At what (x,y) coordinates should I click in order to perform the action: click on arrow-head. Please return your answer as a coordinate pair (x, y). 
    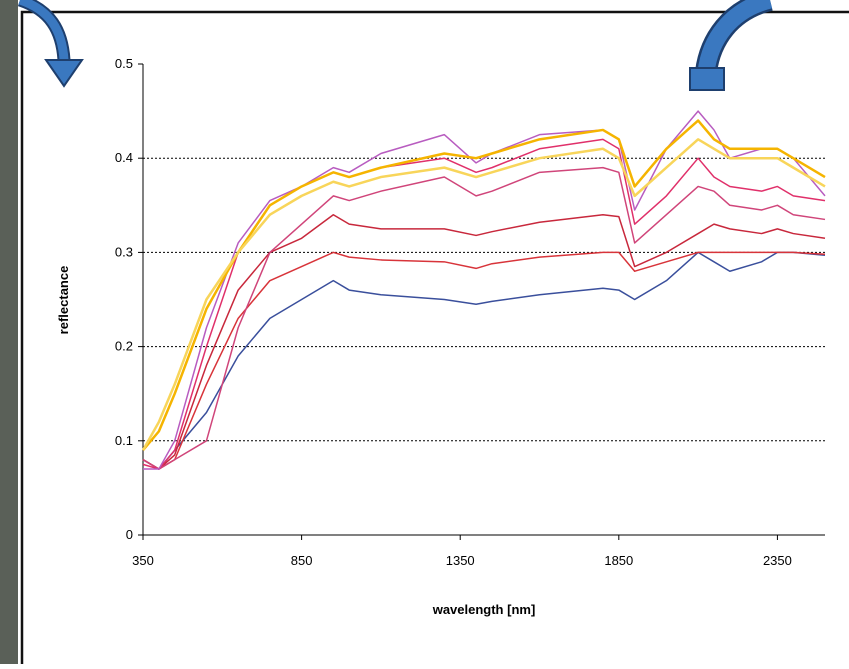
    Looking at the image, I should click on (64, 73).